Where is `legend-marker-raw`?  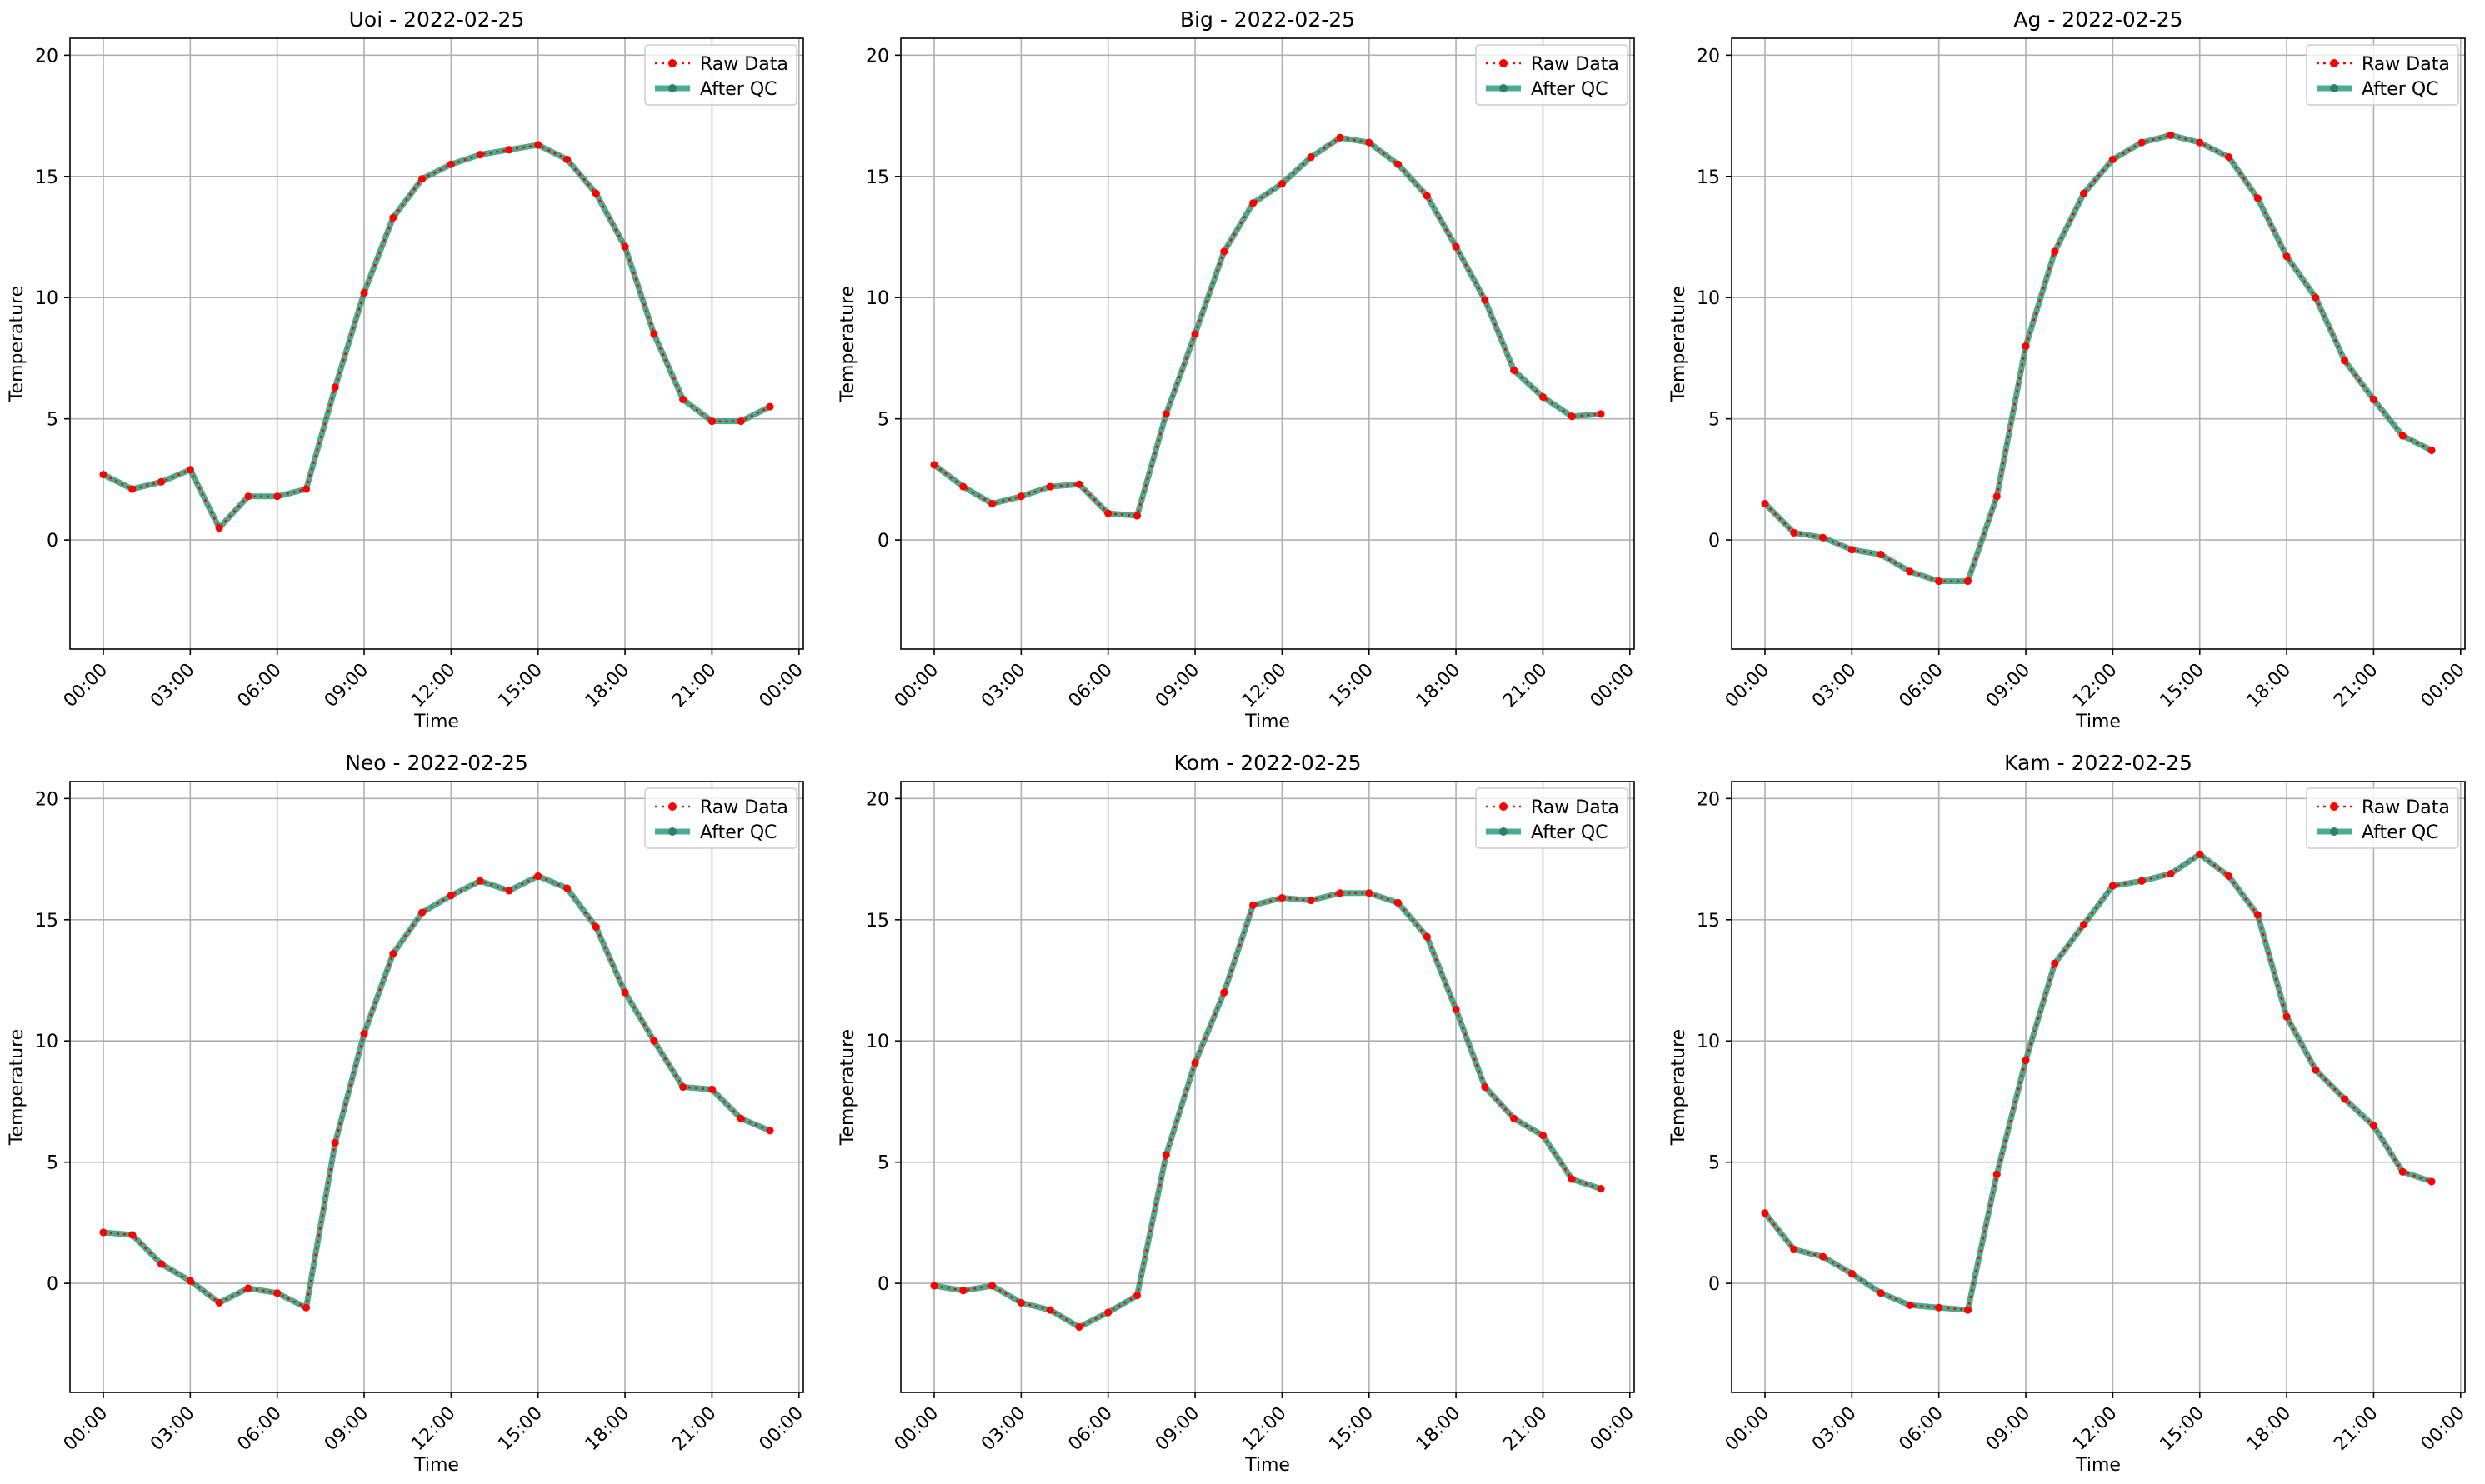 legend-marker-raw is located at coordinates (672, 806).